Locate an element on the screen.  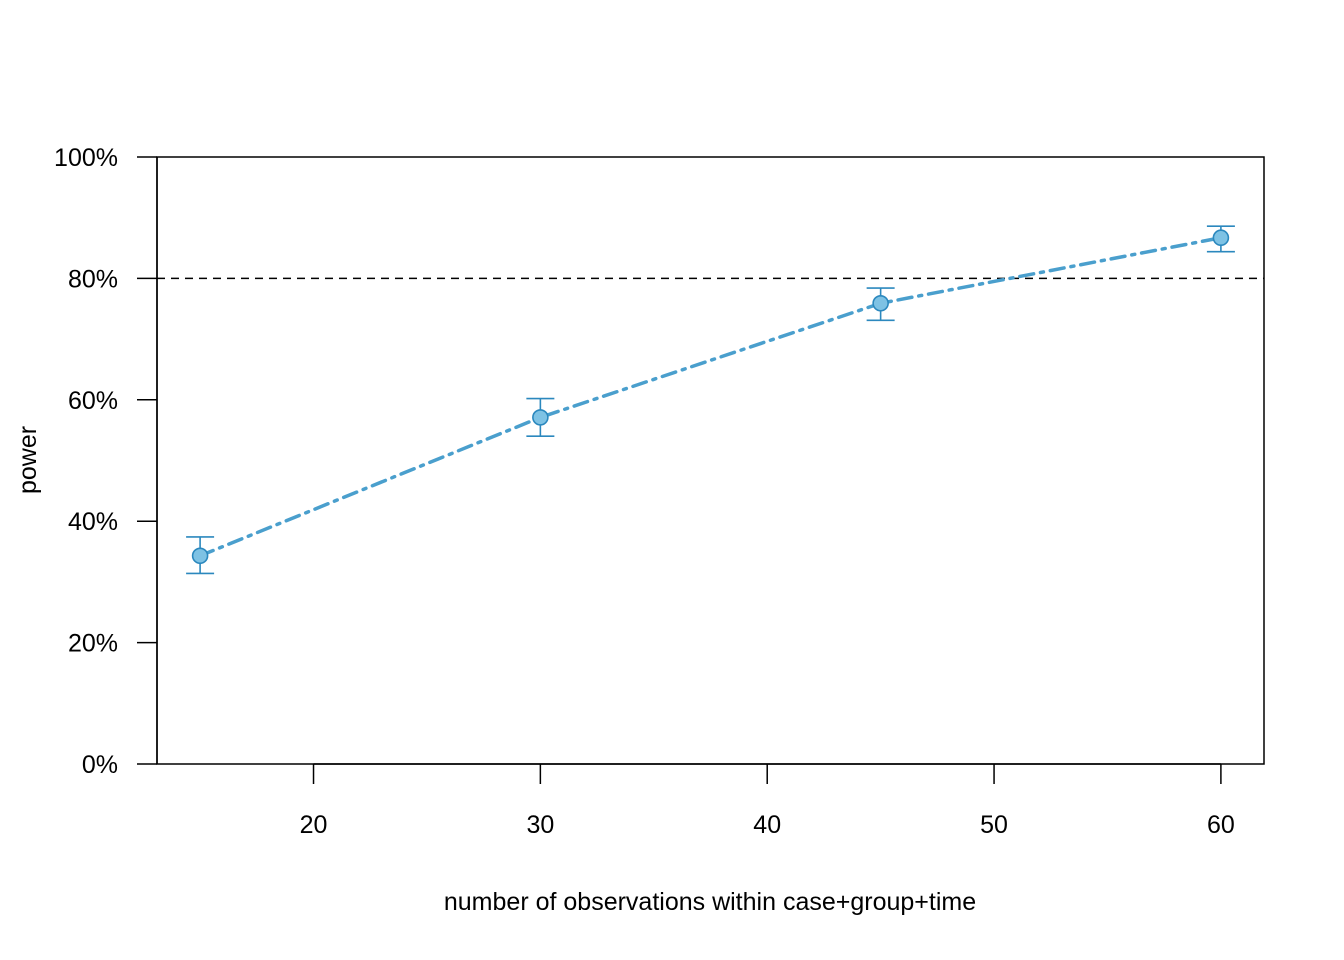
x-tick-label: 50 is located at coordinates (994, 825).